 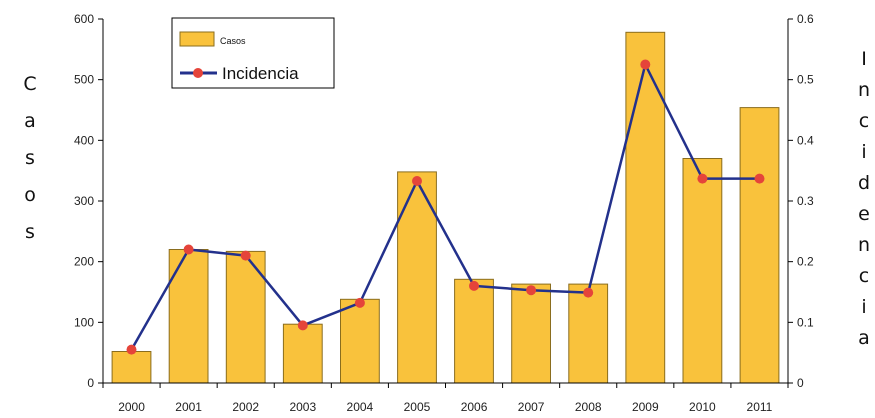 I want to click on x-tick-label: 2011, so click(x=760, y=407).